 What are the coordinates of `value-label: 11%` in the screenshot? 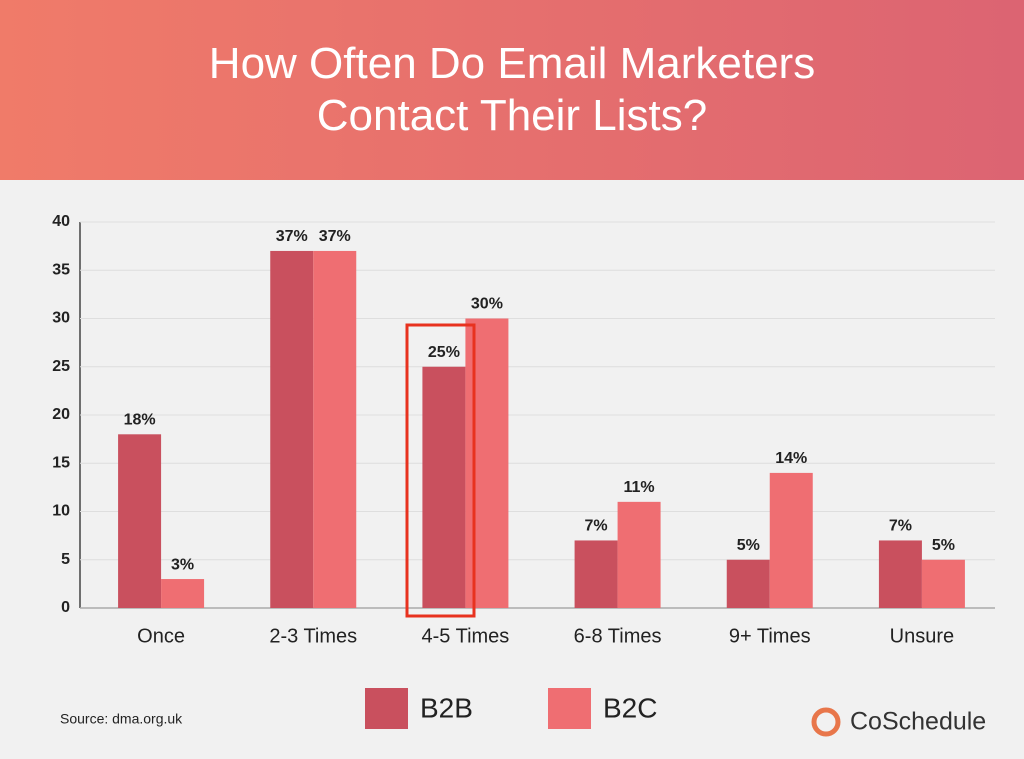 It's located at (639, 487).